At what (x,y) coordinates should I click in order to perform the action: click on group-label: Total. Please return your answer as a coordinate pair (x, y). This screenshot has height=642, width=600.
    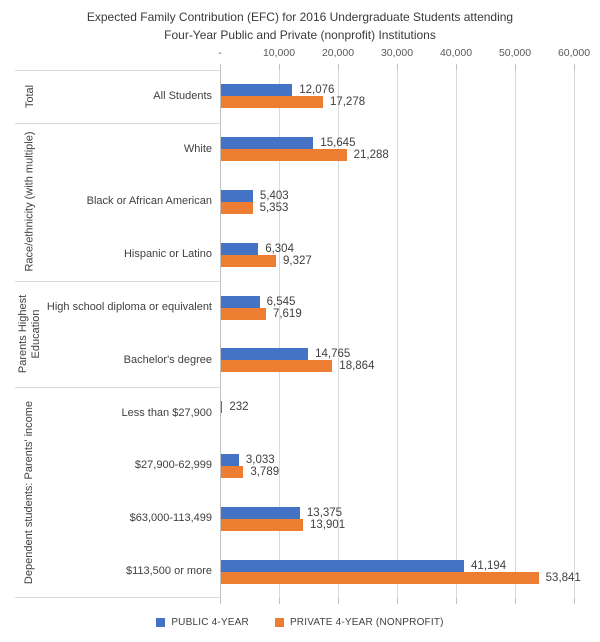
    Looking at the image, I should click on (29, 96).